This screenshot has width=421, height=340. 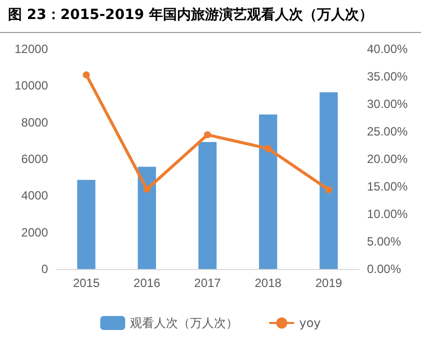 What do you see at coordinates (384, 269) in the screenshot?
I see `y2-tick-label: 0.00%` at bounding box center [384, 269].